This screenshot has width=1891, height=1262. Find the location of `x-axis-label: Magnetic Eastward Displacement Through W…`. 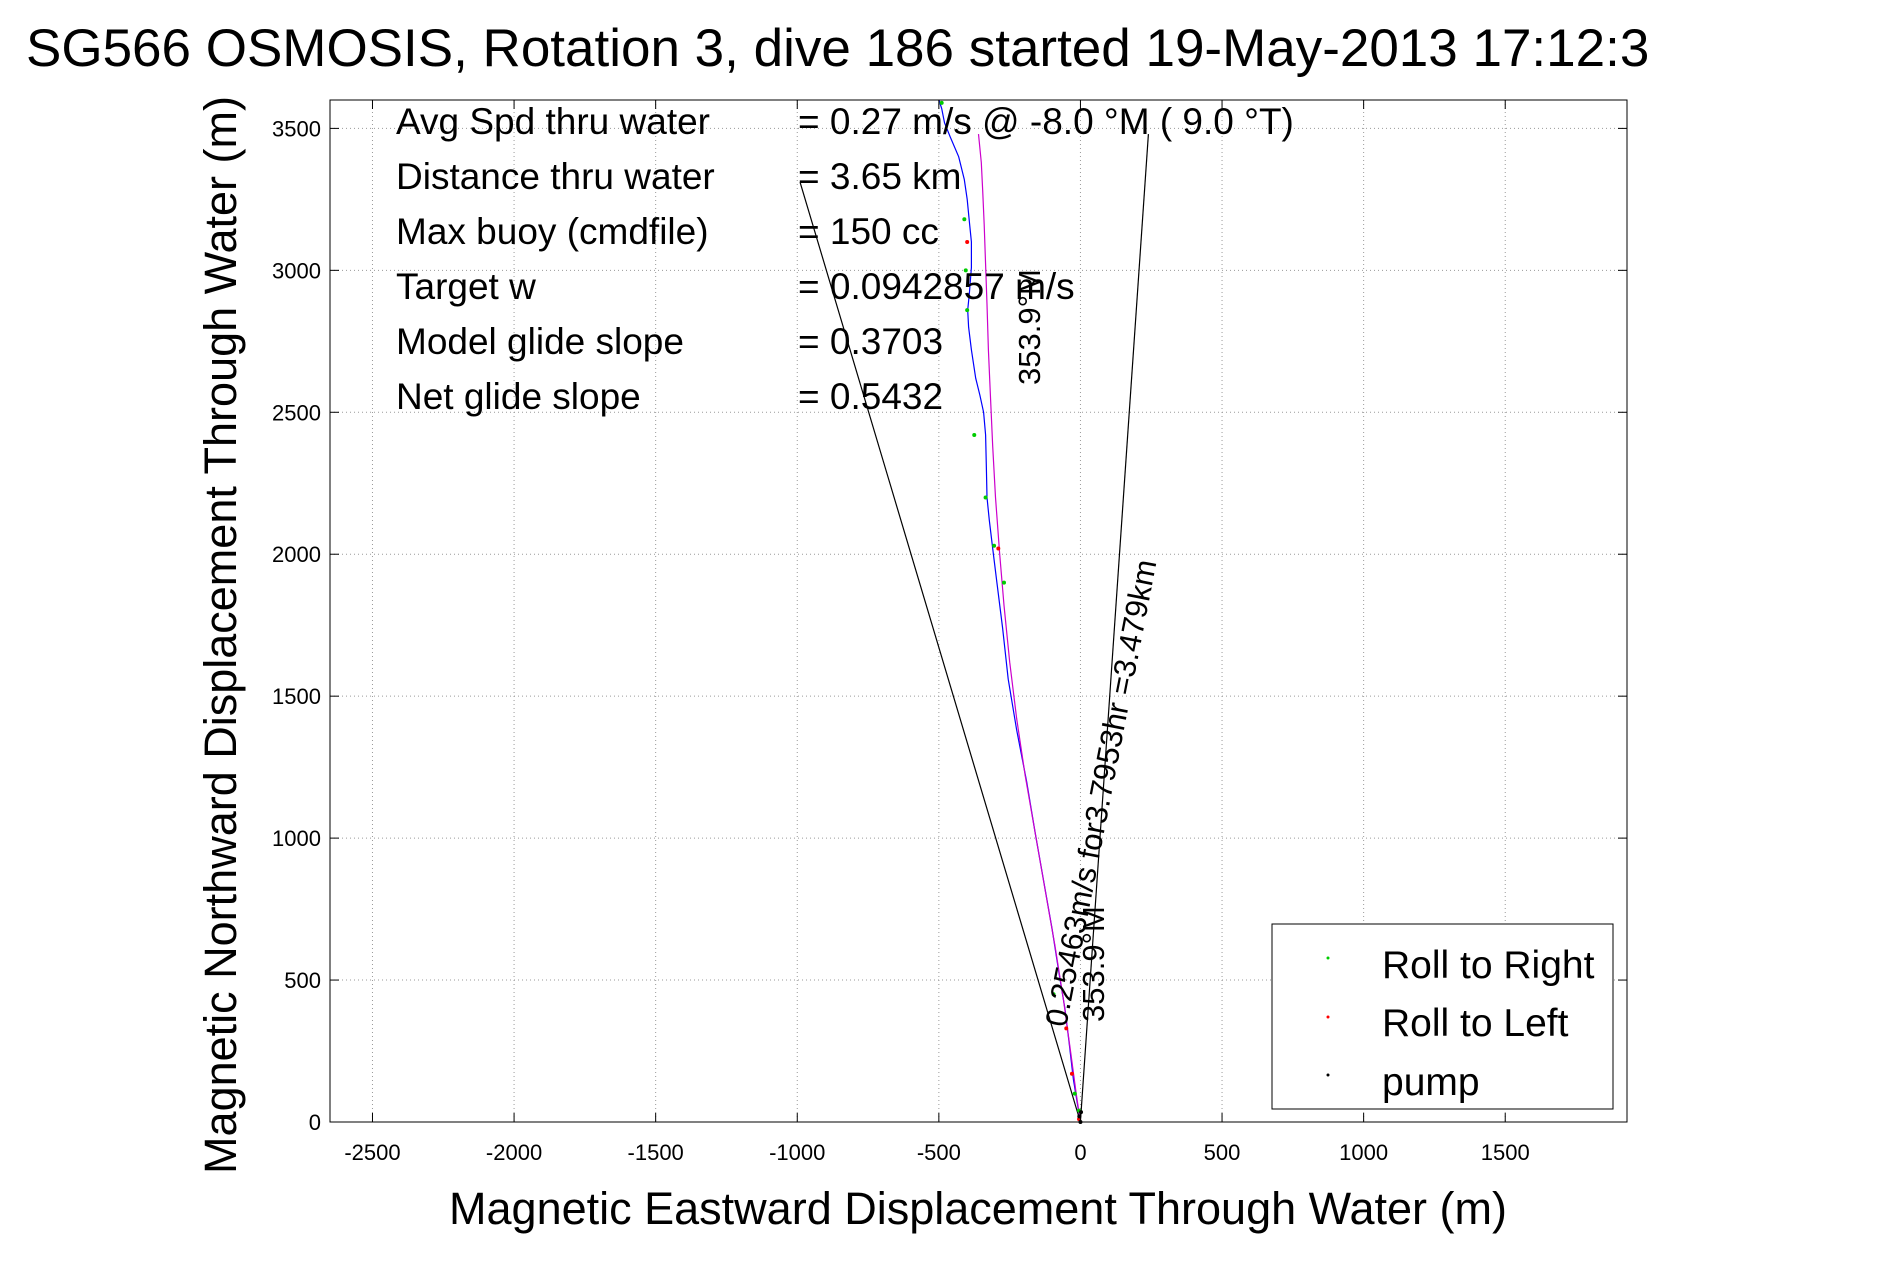

x-axis-label: Magnetic Eastward Displacement Through W… is located at coordinates (978, 1208).